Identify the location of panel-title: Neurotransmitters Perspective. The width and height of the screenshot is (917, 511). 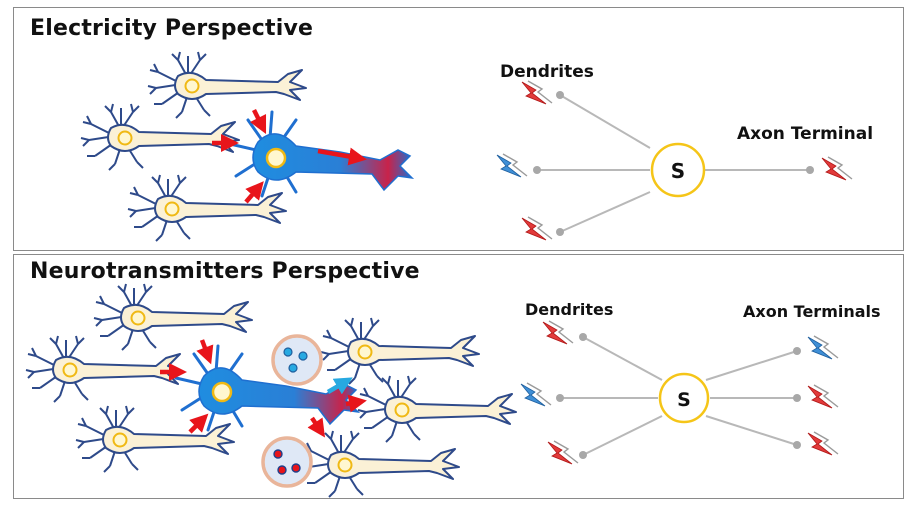
(225, 271).